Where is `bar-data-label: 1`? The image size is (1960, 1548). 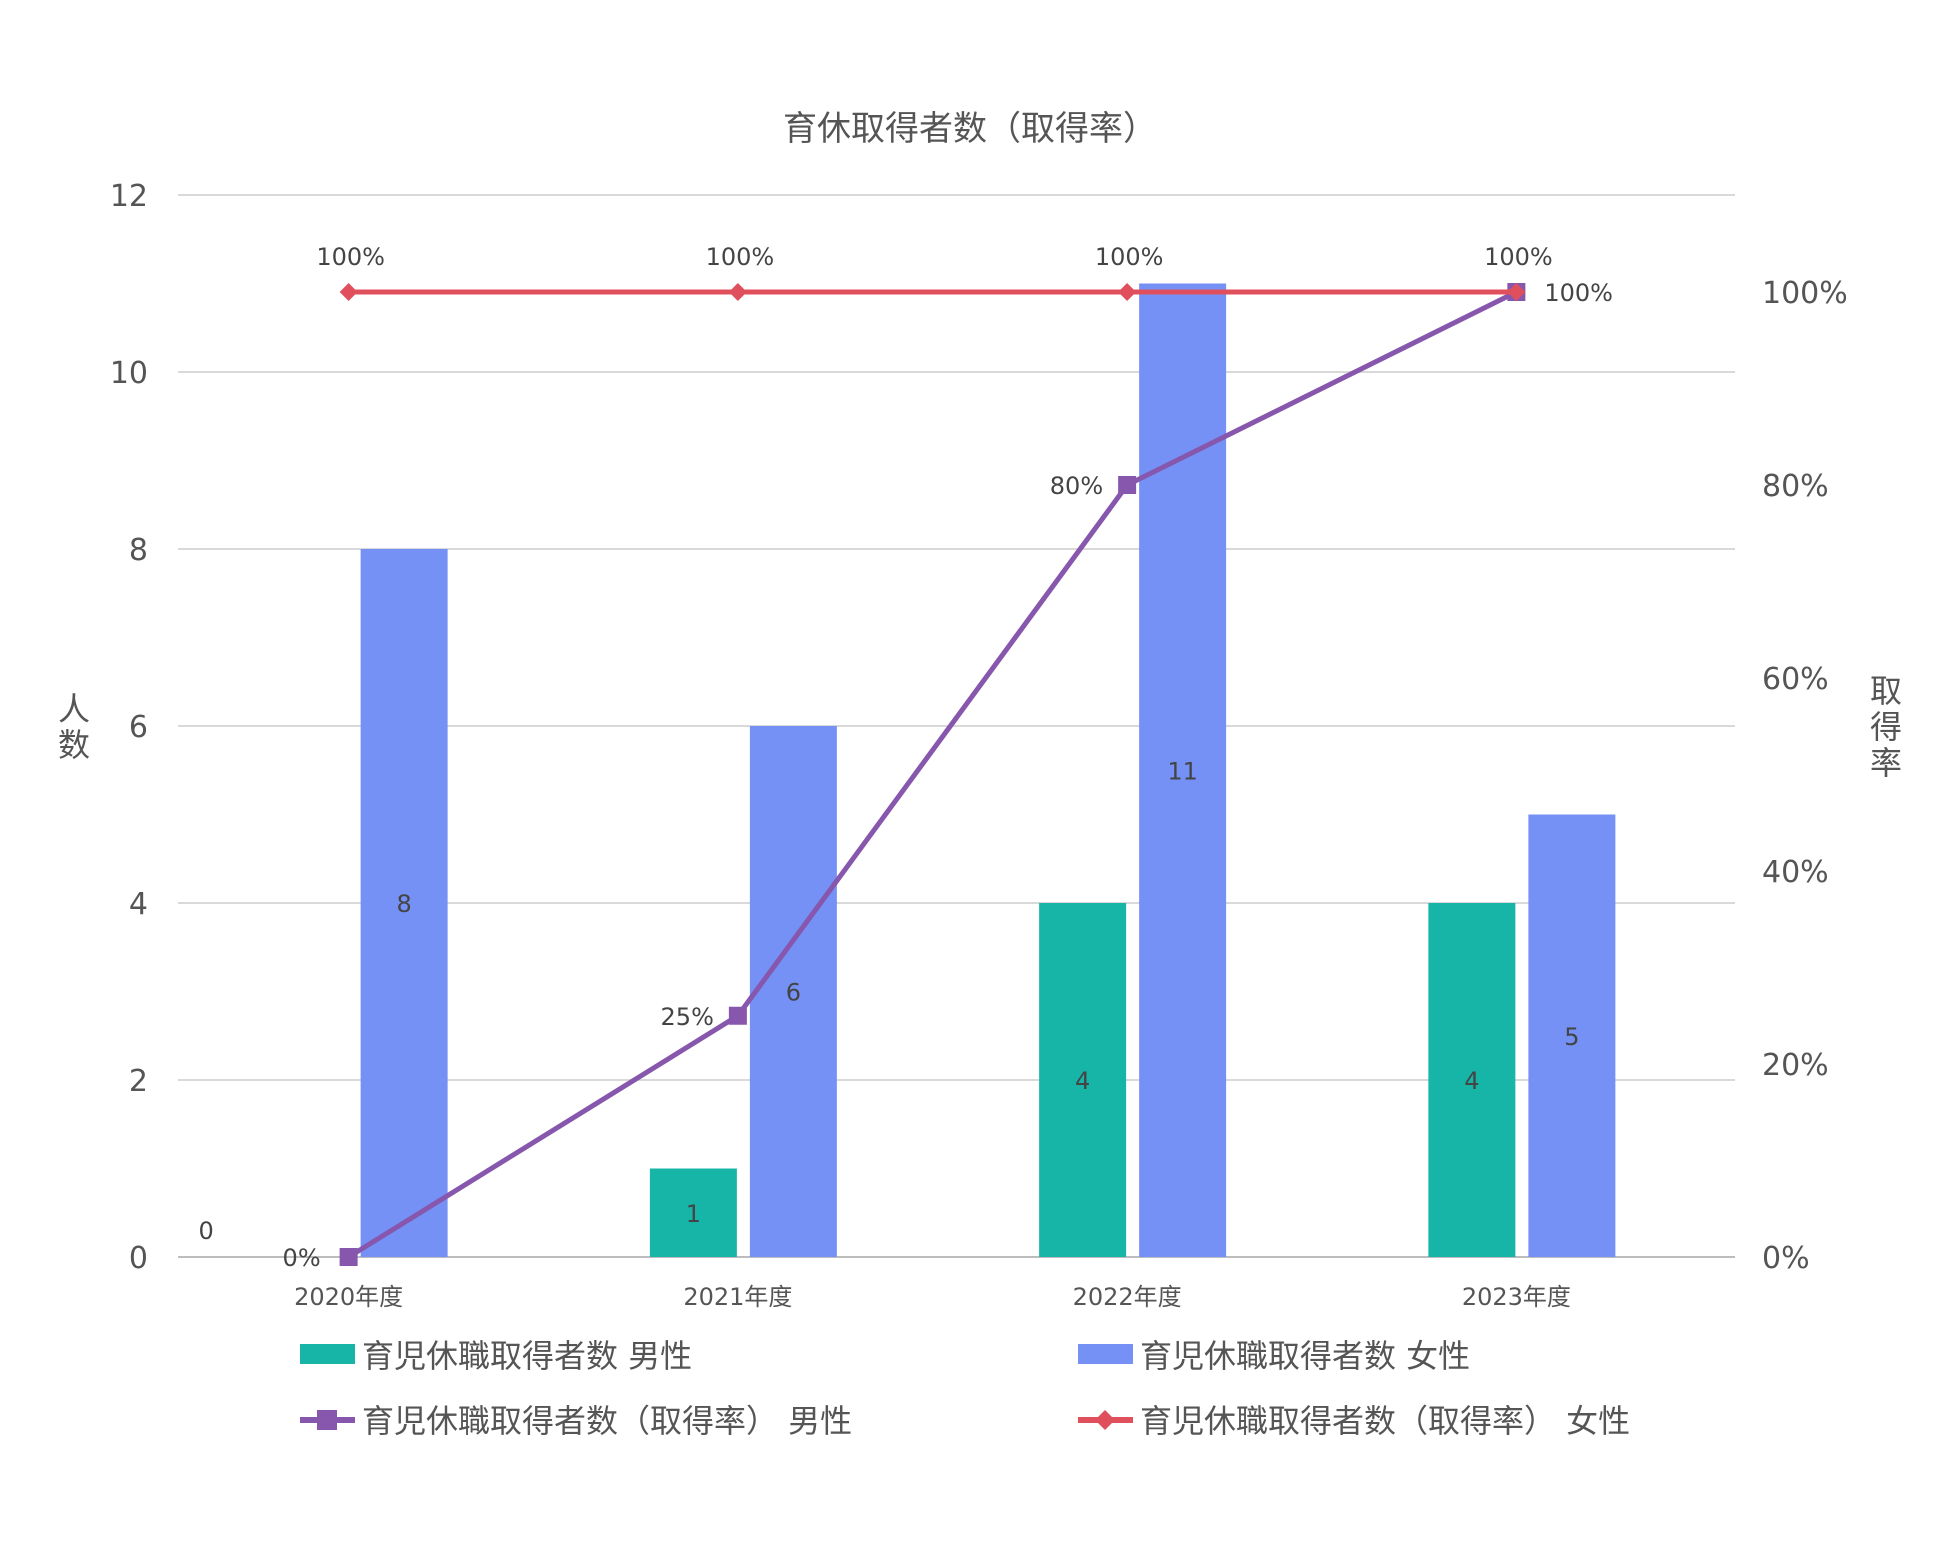 bar-data-label: 1 is located at coordinates (693, 1214).